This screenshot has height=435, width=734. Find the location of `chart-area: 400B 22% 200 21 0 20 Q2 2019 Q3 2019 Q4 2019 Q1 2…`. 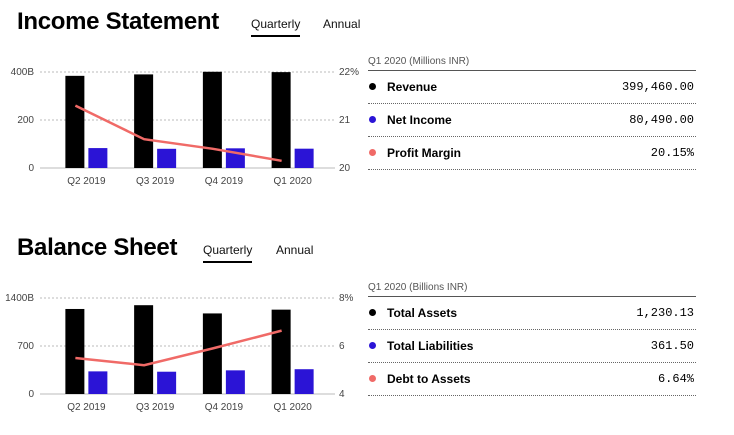

chart-area: 400B 22% 200 21 0 20 Q2 2019 Q3 2019 Q4 2019 Q1 2… is located at coordinates (185, 127).